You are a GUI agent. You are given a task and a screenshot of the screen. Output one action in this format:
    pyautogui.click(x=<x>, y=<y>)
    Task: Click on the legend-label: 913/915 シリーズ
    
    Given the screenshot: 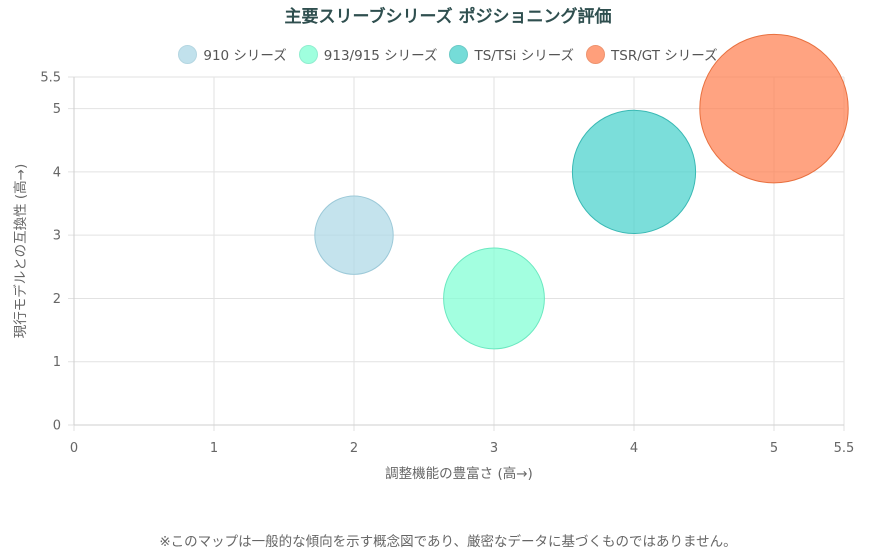 What is the action you would take?
    pyautogui.click(x=380, y=56)
    